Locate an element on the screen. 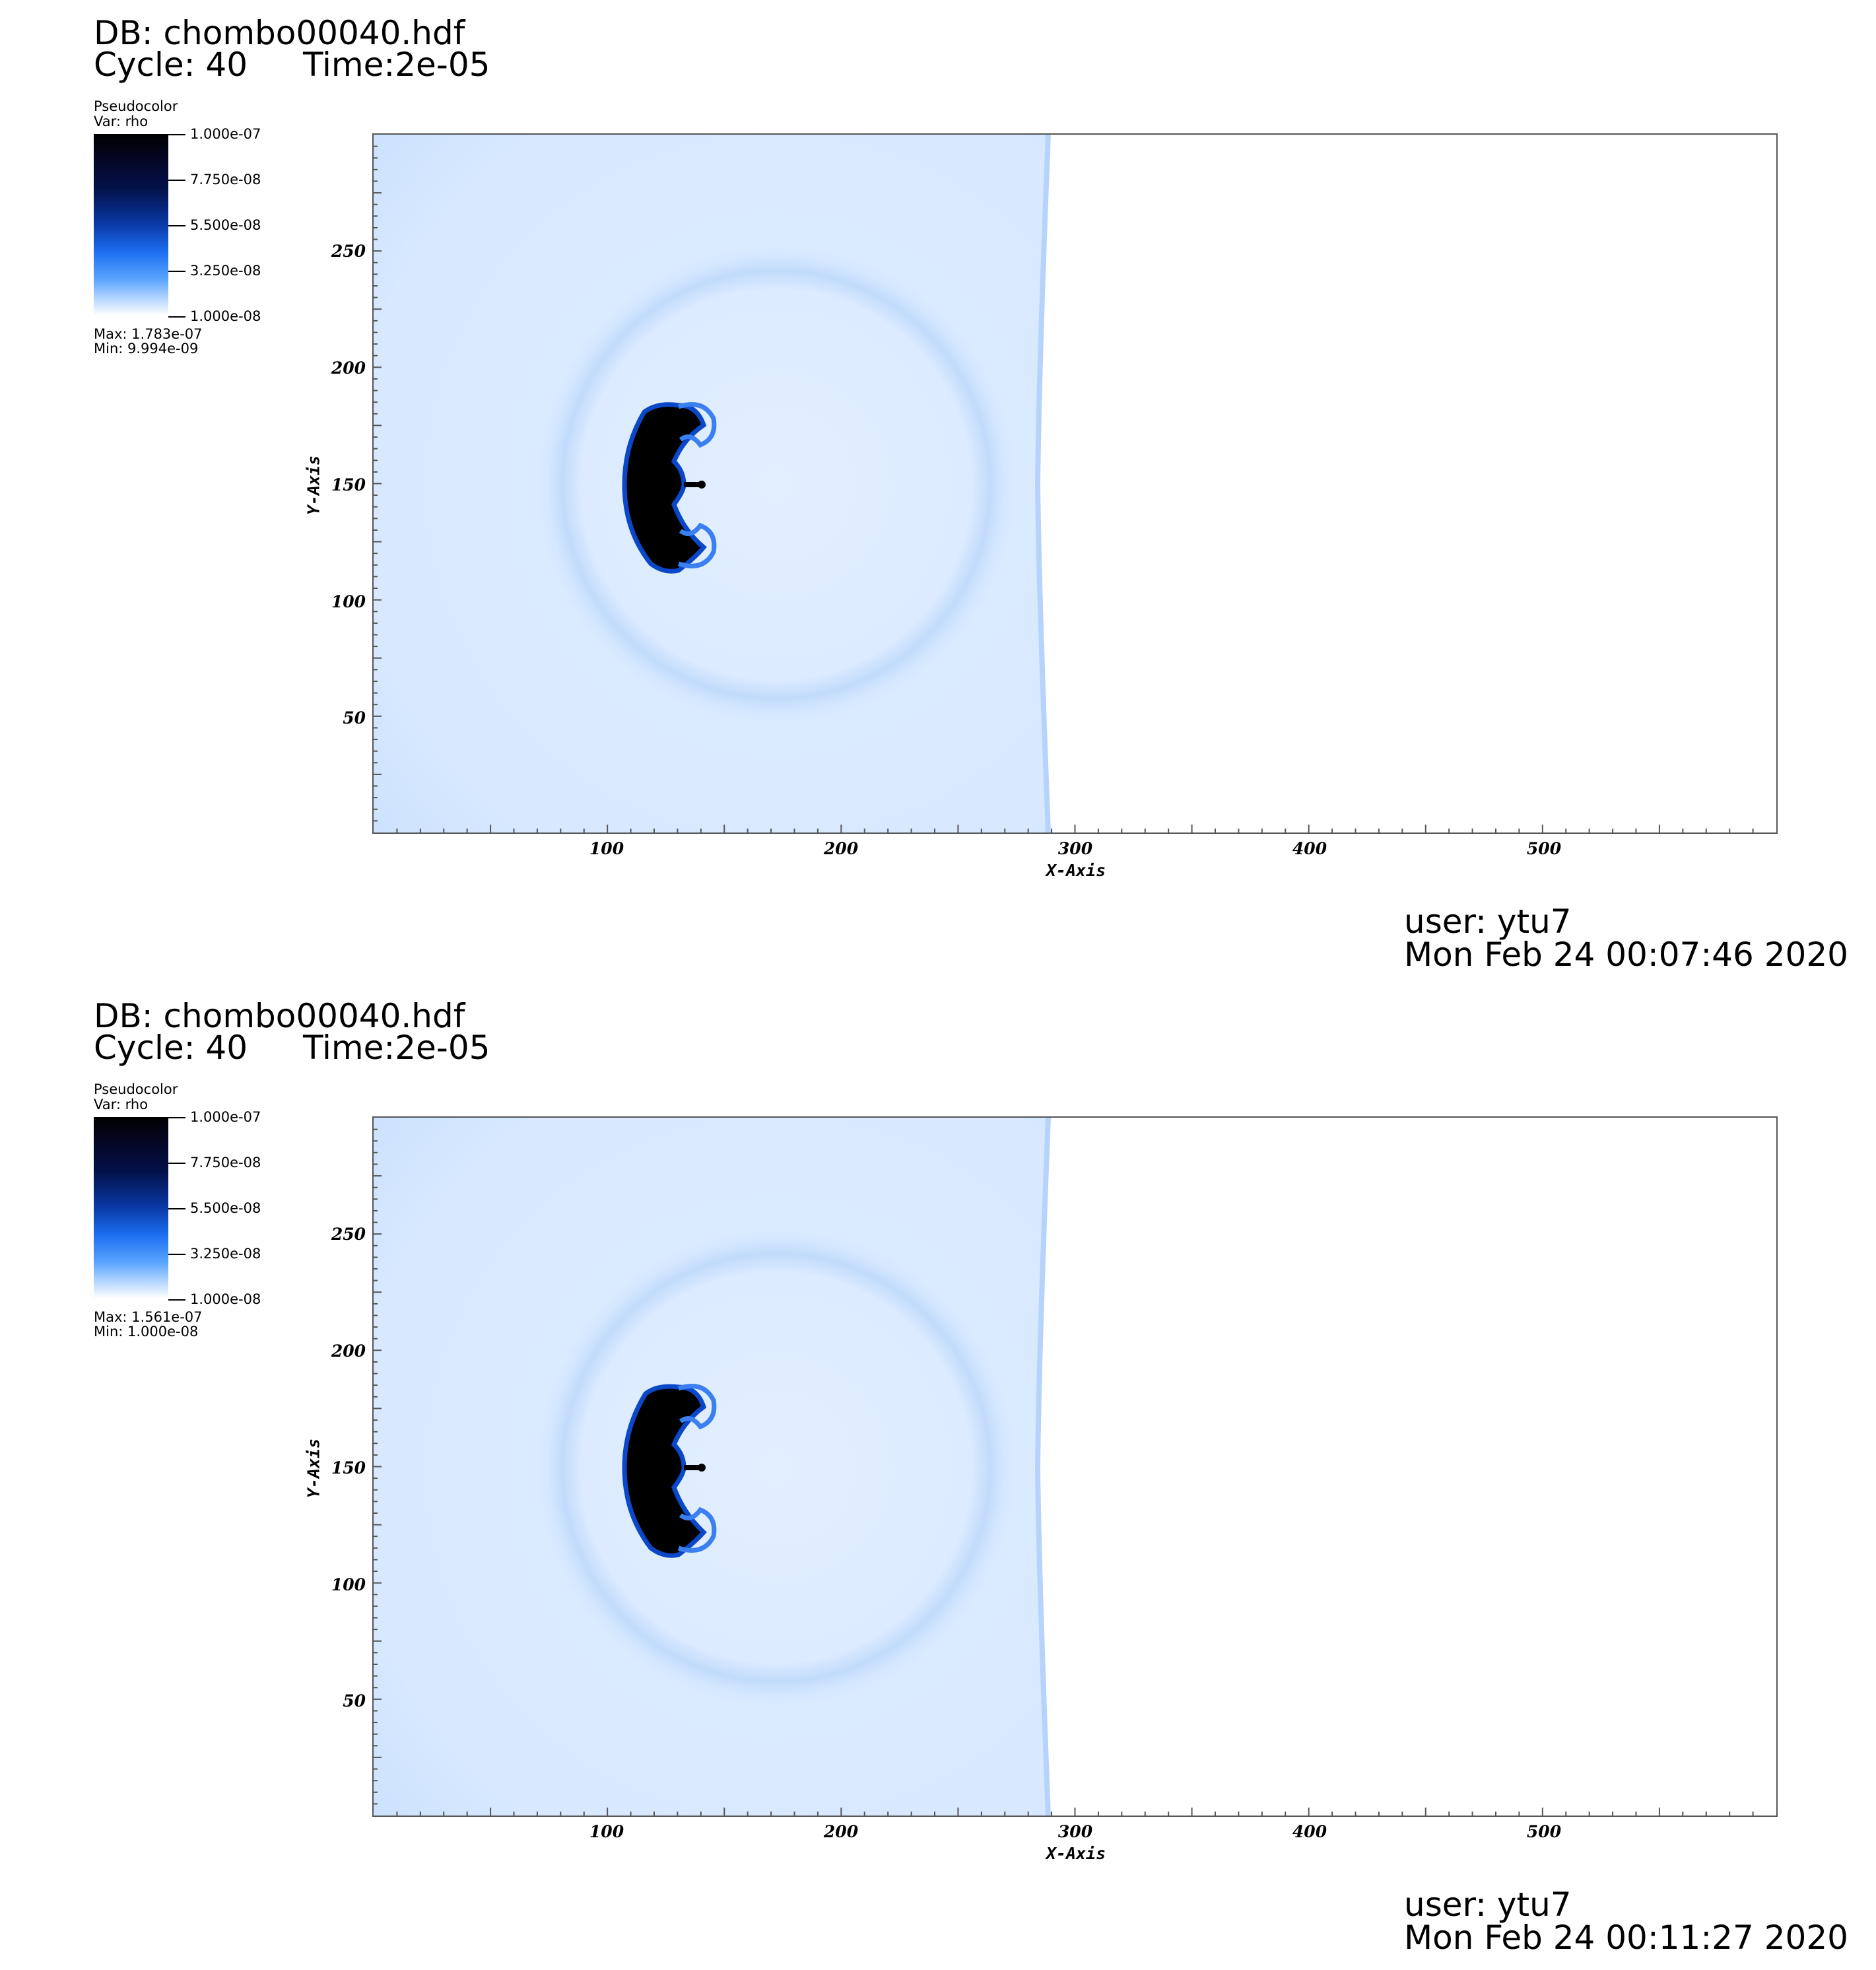 Image resolution: width=1876 pixels, height=1970 pixels. legend-min: Min: 9.994e-09 is located at coordinates (146, 349).